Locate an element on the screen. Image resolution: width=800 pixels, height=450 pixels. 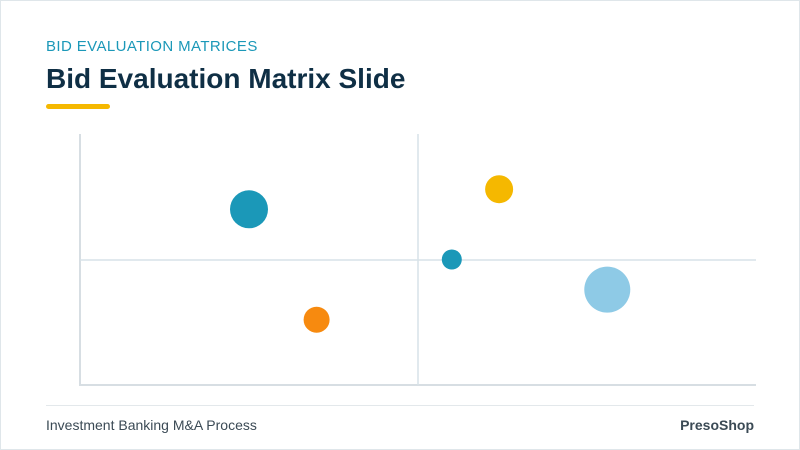
footer-caption: Investment Banking M&A Process is located at coordinates (151, 425).